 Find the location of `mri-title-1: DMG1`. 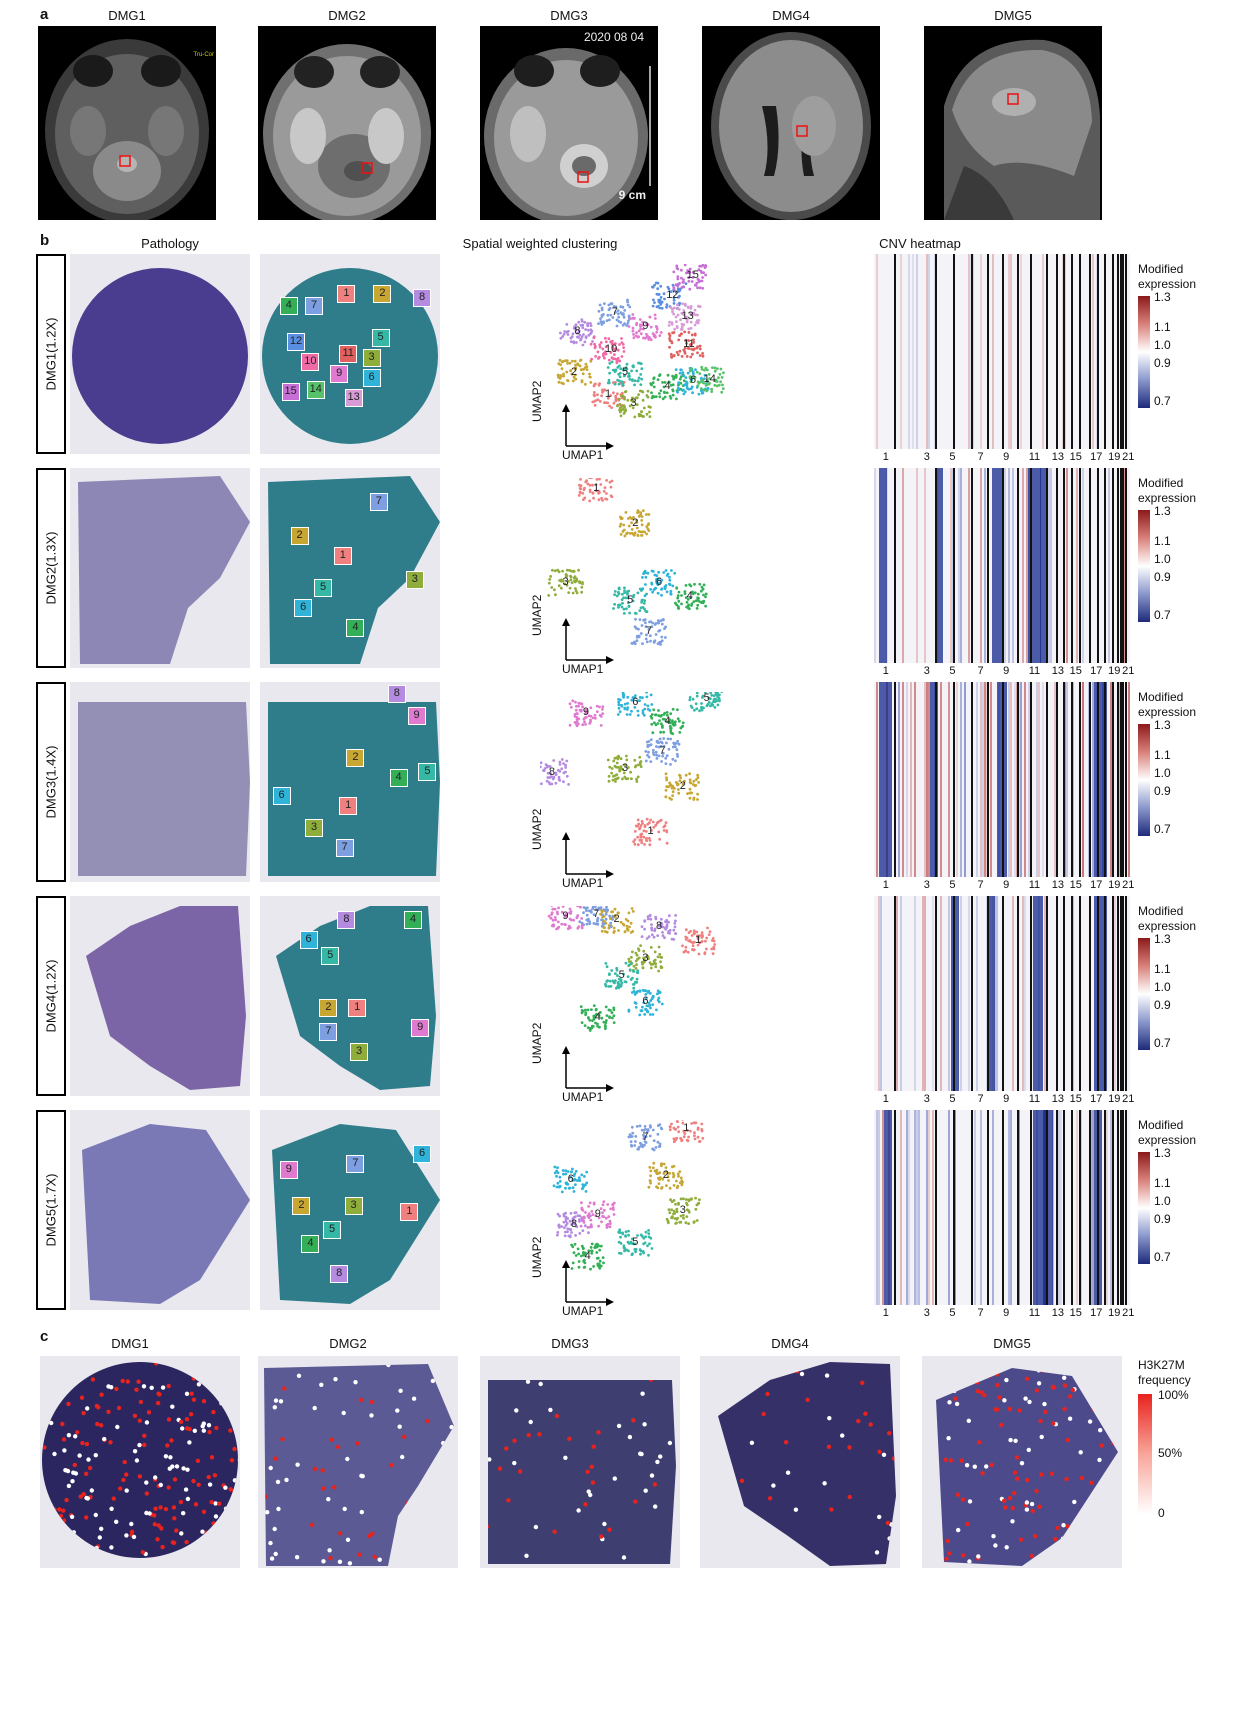

mri-title-1: DMG1 is located at coordinates (127, 15).